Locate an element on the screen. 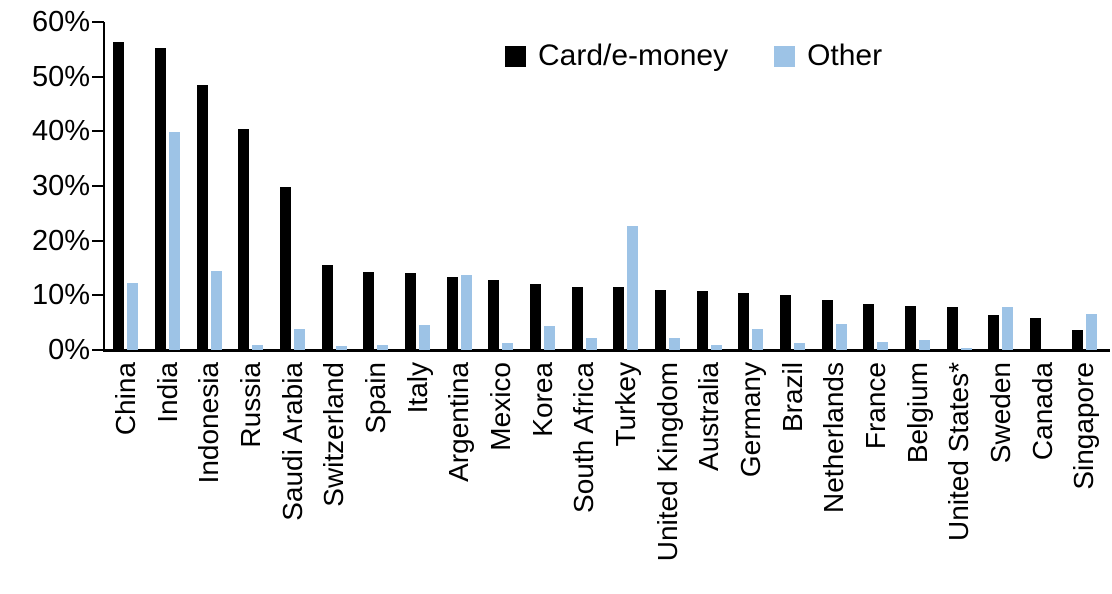 The height and width of the screenshot is (594, 1112). legend-item-other: Other is located at coordinates (828, 56).